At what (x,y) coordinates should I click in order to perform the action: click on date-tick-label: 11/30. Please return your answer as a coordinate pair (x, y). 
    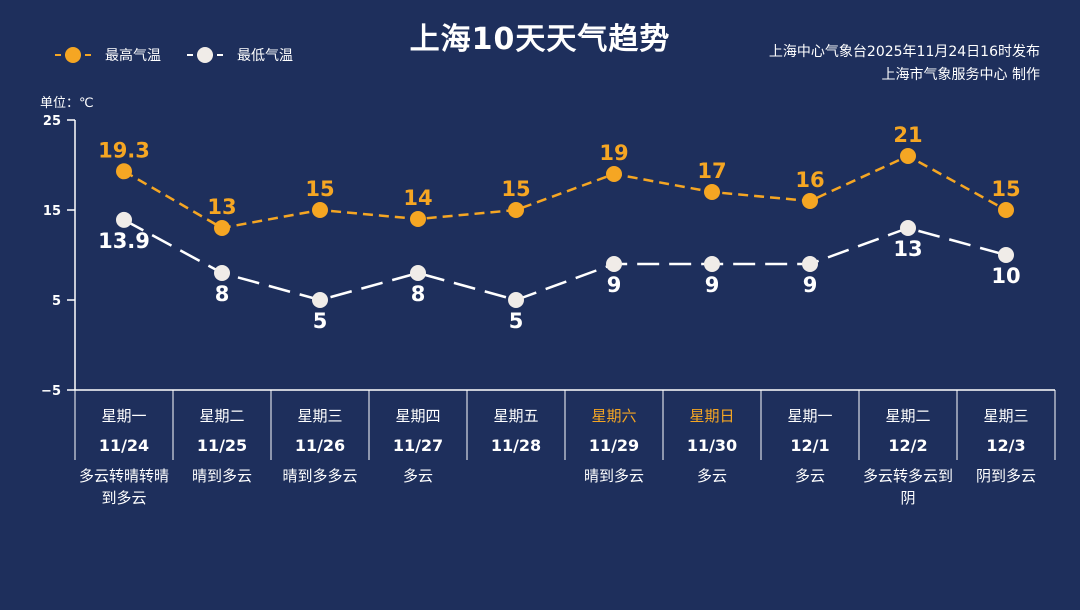
    Looking at the image, I should click on (712, 445).